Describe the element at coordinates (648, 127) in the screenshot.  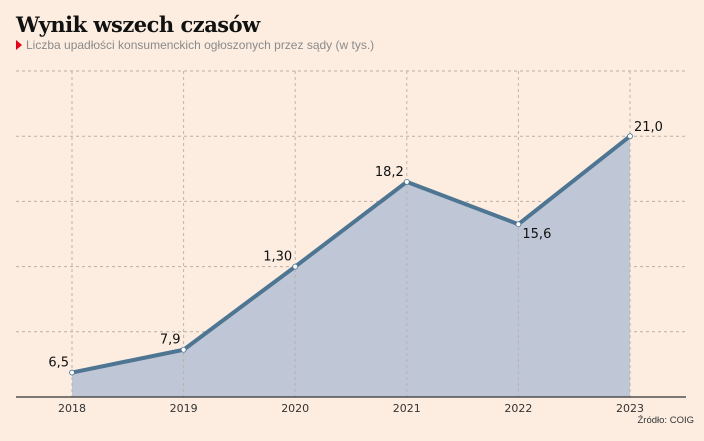
I see `data-label-2023: 21,0` at that location.